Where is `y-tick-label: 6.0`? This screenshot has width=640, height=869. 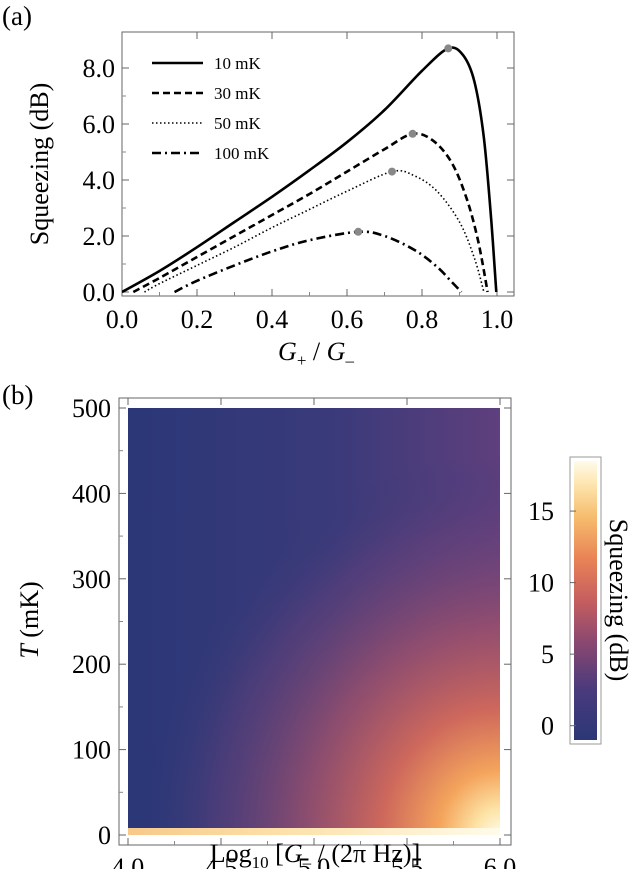 y-tick-label: 6.0 is located at coordinates (99, 124).